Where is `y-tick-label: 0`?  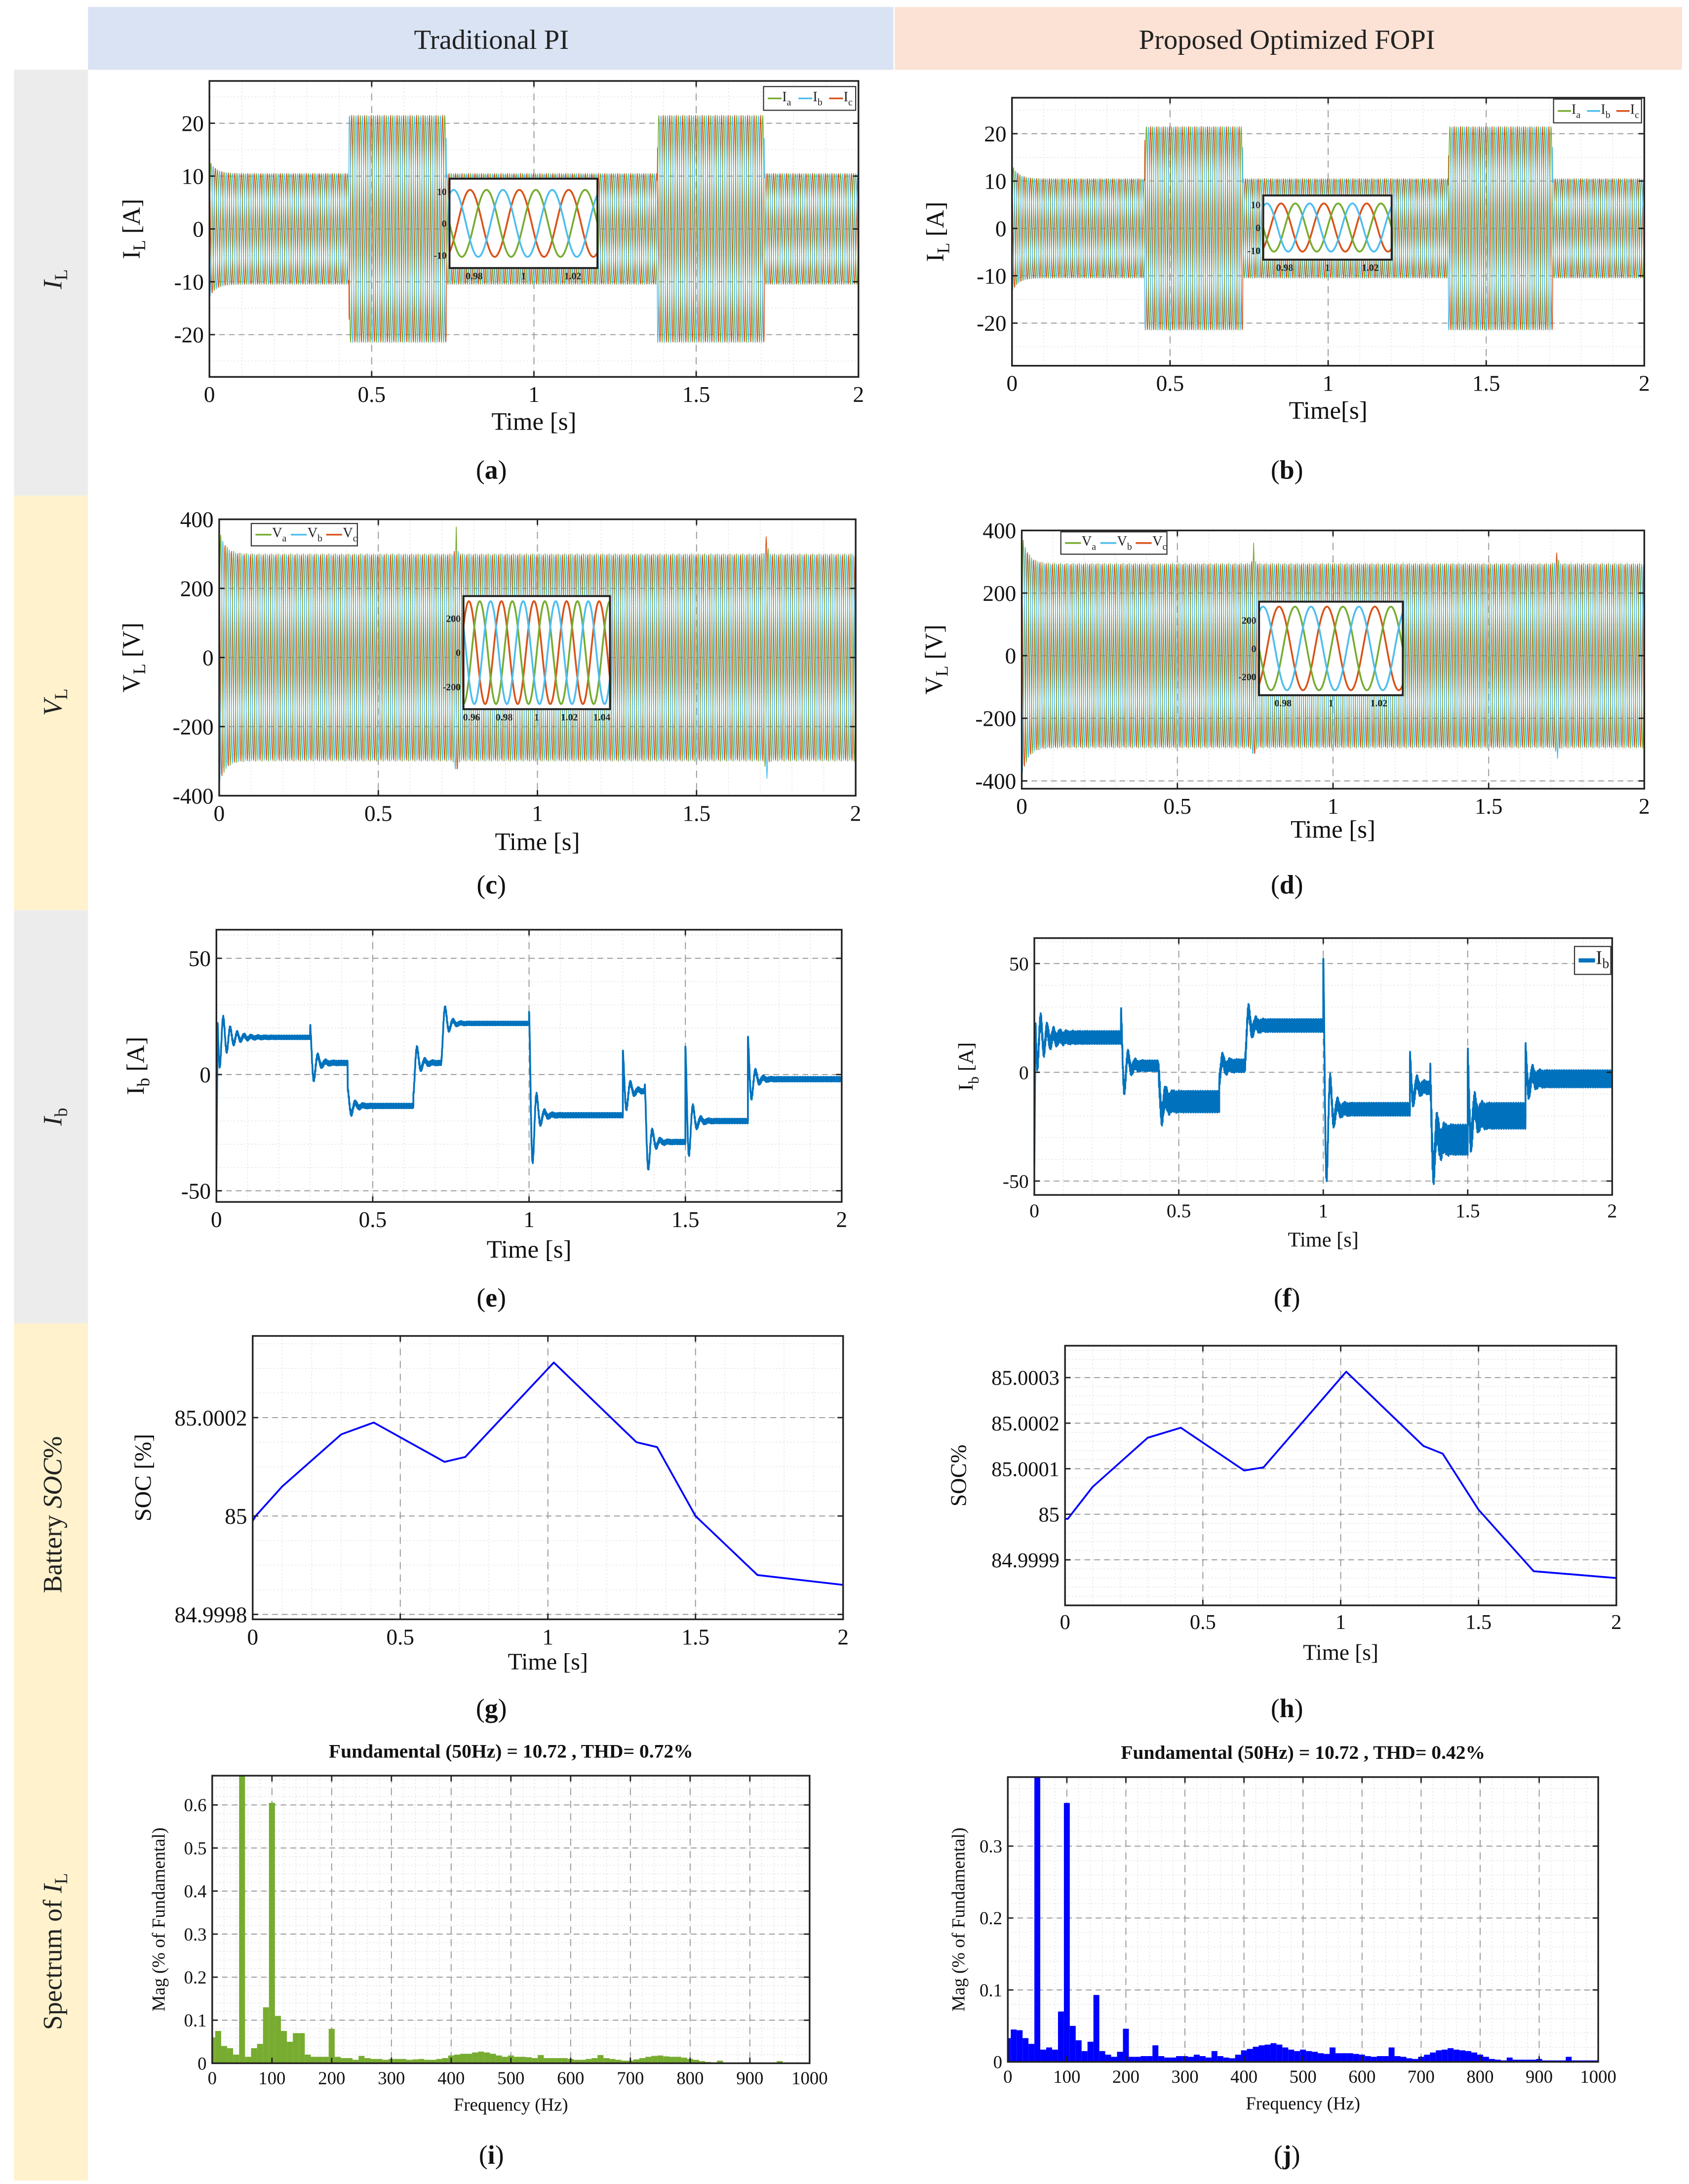
y-tick-label: 0 is located at coordinates (1024, 1072).